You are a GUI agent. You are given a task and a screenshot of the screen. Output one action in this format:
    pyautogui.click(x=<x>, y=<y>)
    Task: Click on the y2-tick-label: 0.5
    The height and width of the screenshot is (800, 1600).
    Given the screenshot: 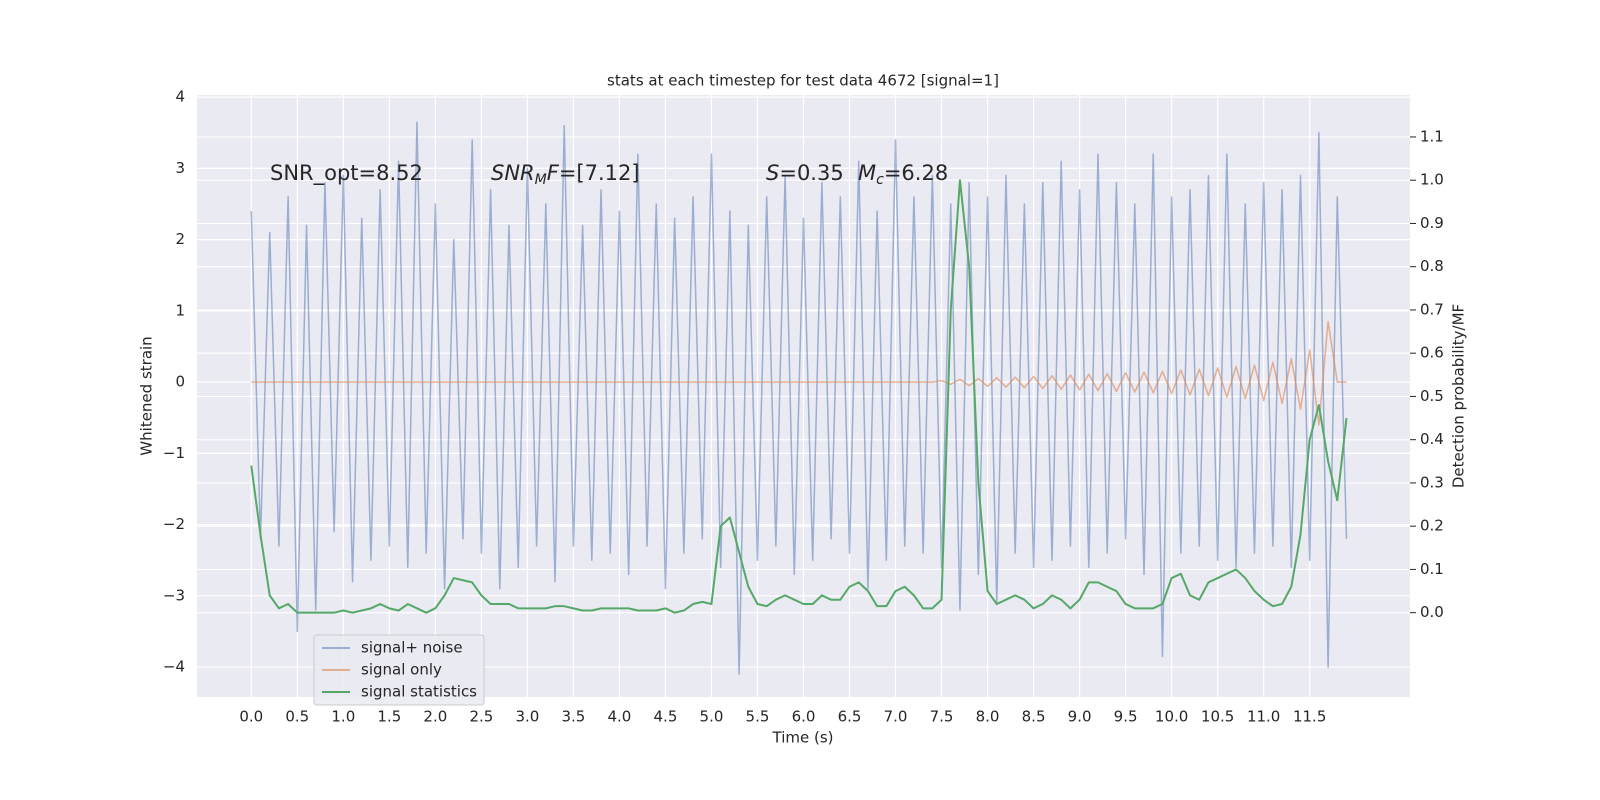 What is the action you would take?
    pyautogui.click(x=1432, y=396)
    